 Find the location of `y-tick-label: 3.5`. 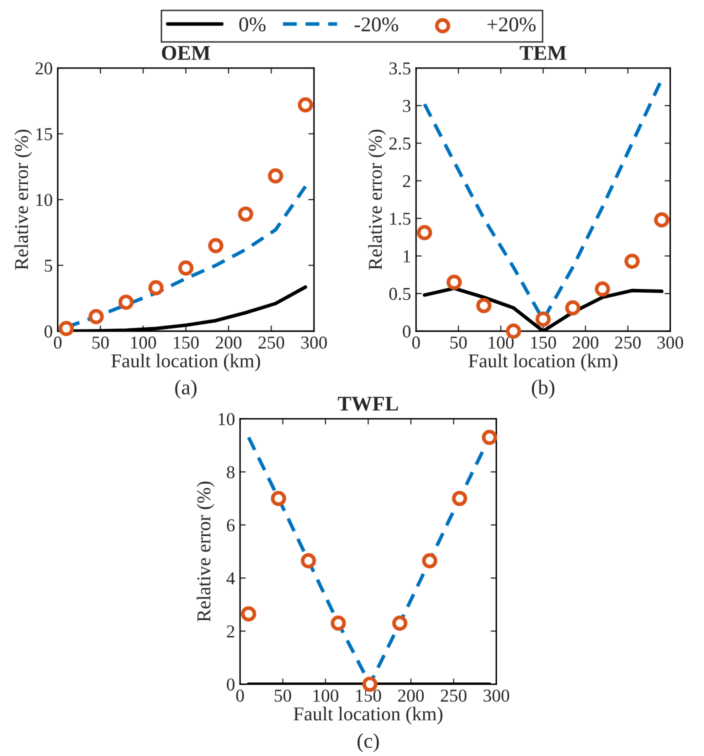

y-tick-label: 3.5 is located at coordinates (399, 68).